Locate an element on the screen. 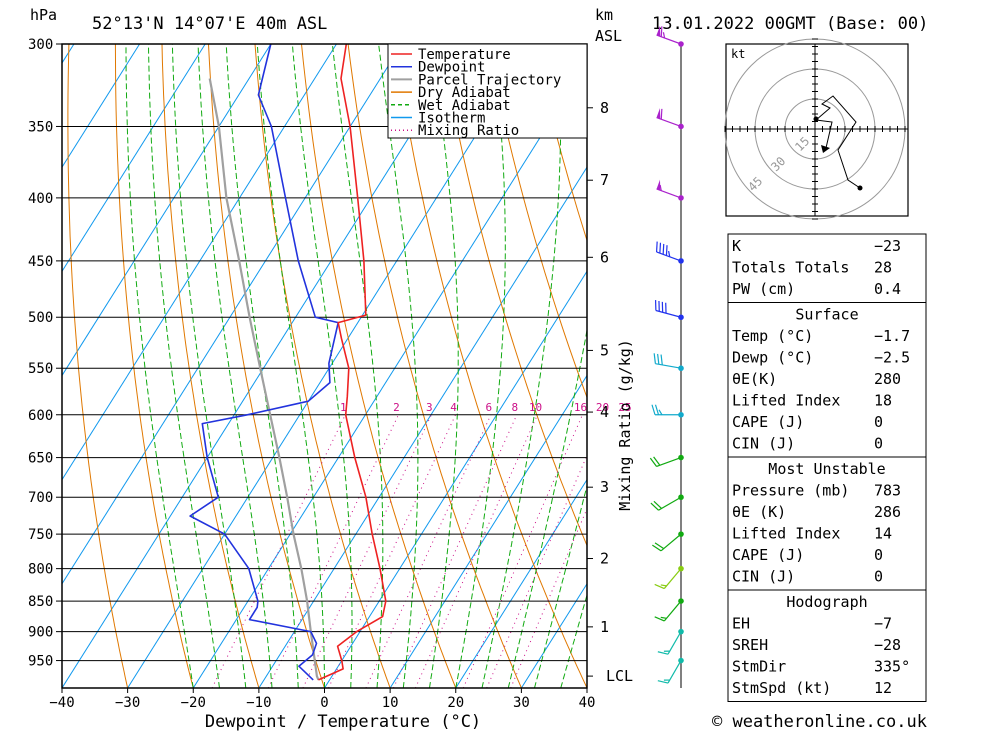 The image size is (1000, 733). storm-motion-arrow is located at coordinates (825, 149).